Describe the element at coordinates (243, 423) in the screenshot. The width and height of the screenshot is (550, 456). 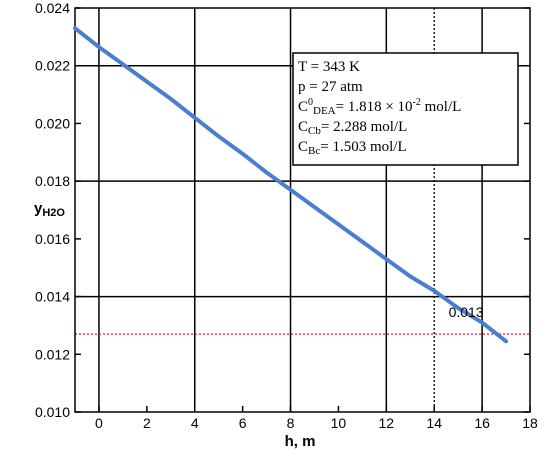
I see `x-tick-label: 6` at that location.